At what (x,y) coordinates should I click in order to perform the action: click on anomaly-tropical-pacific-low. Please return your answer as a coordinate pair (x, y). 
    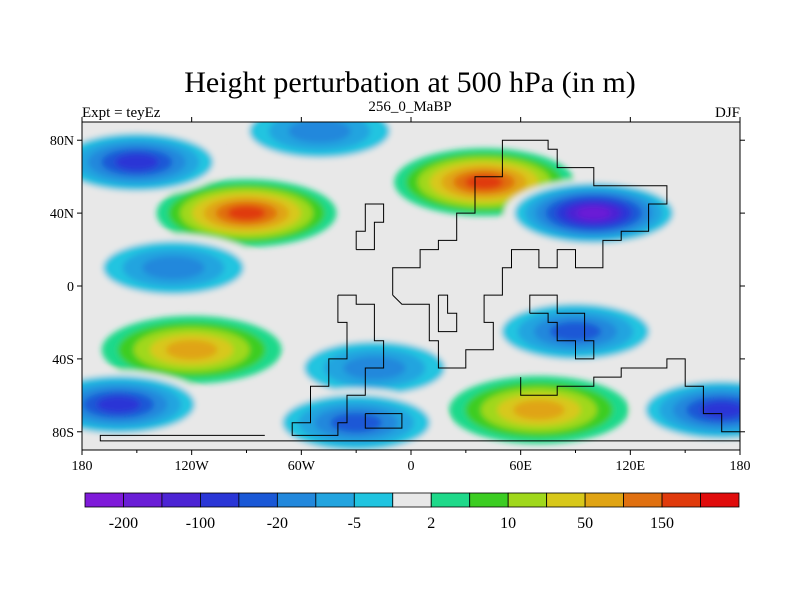
    Looking at the image, I should click on (173, 267).